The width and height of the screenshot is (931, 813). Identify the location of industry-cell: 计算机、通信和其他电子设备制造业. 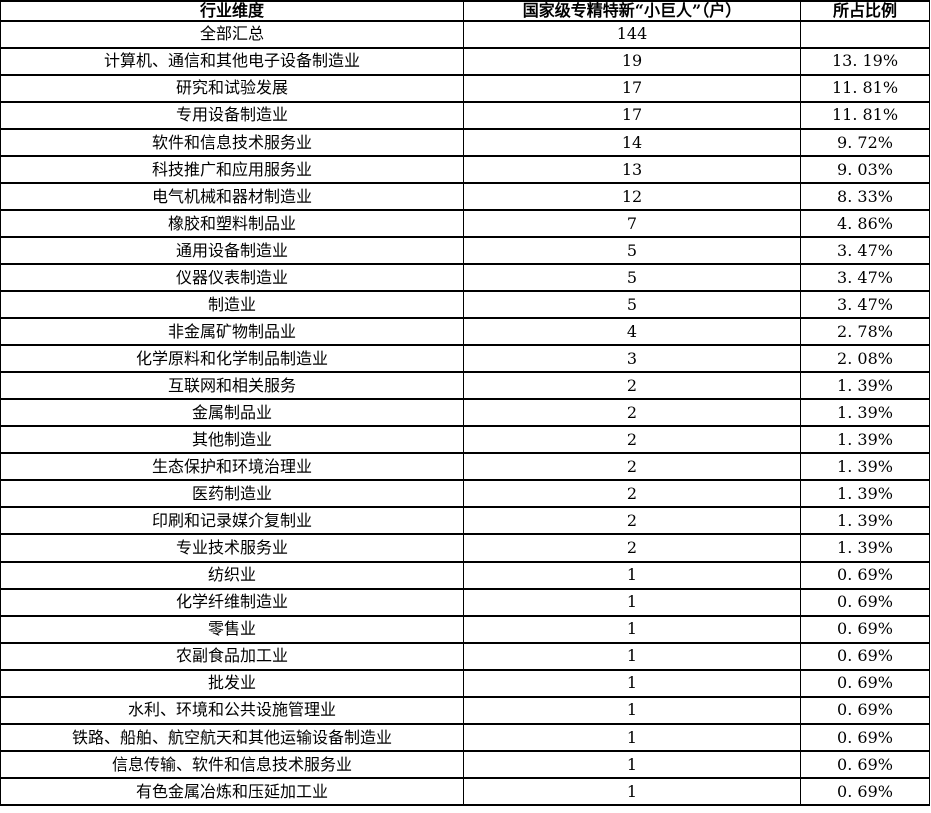
(232, 61).